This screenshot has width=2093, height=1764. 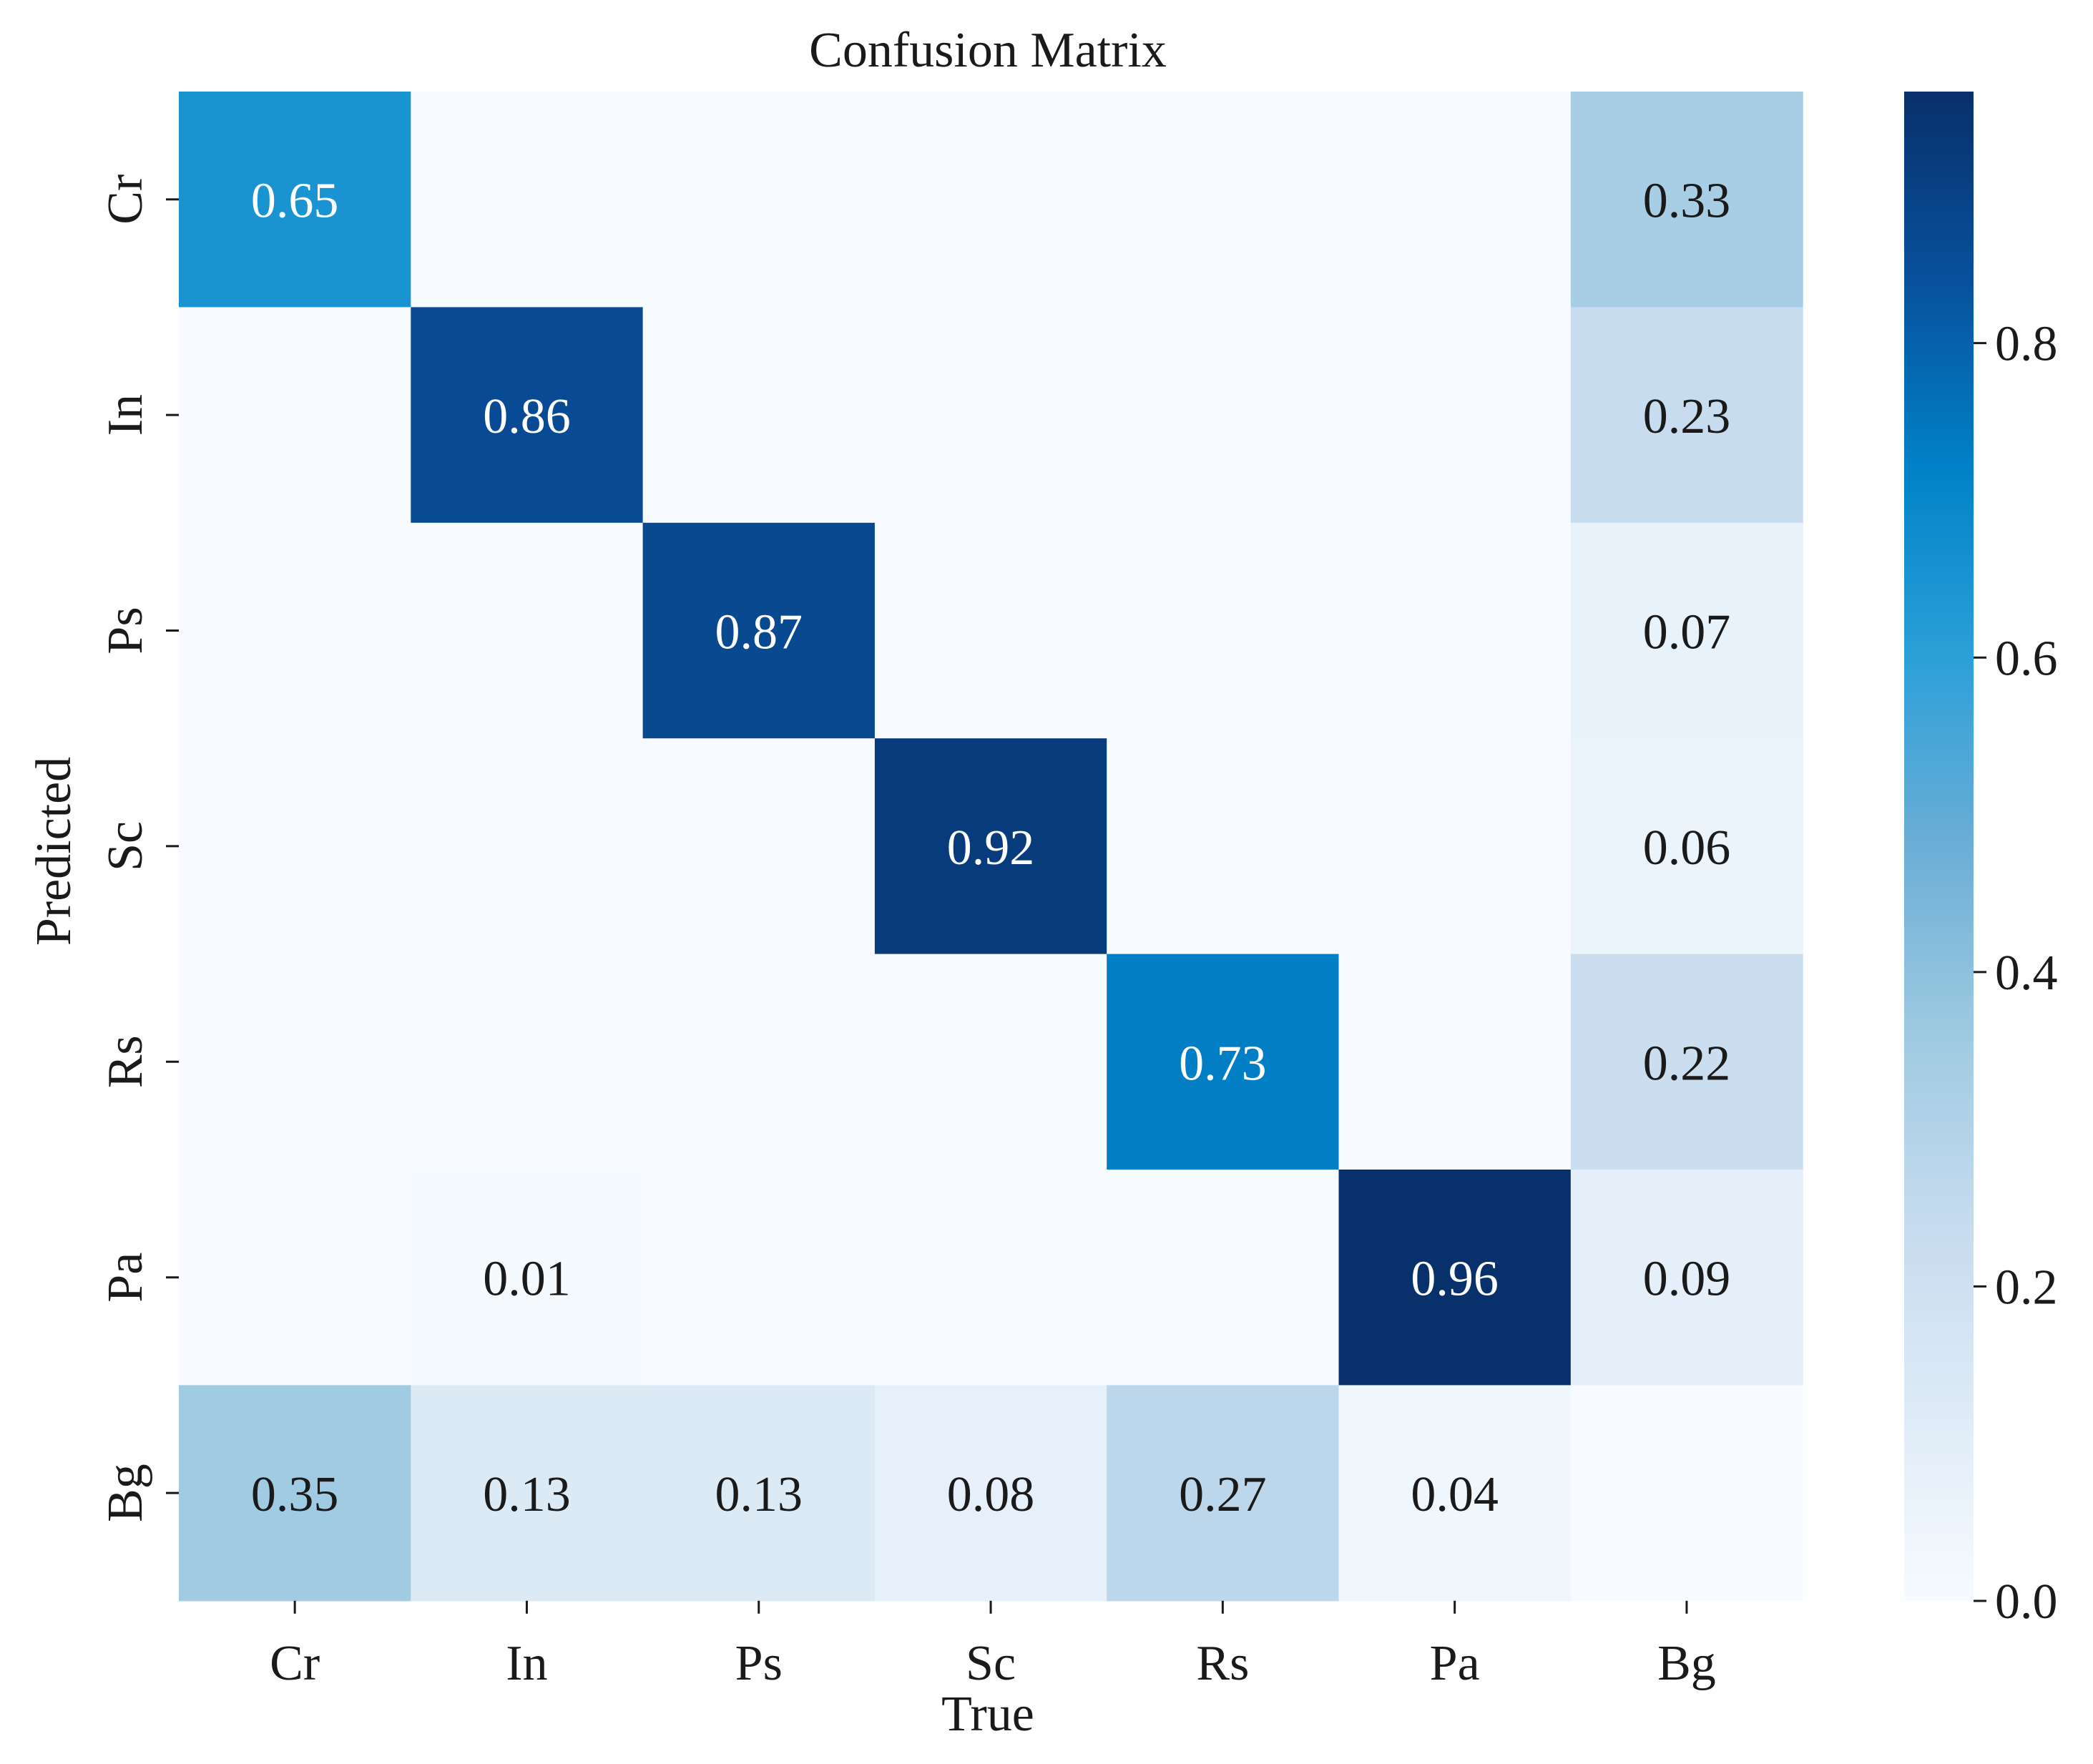 I want to click on heatmap-cell-sc-sc, so click(x=990, y=847).